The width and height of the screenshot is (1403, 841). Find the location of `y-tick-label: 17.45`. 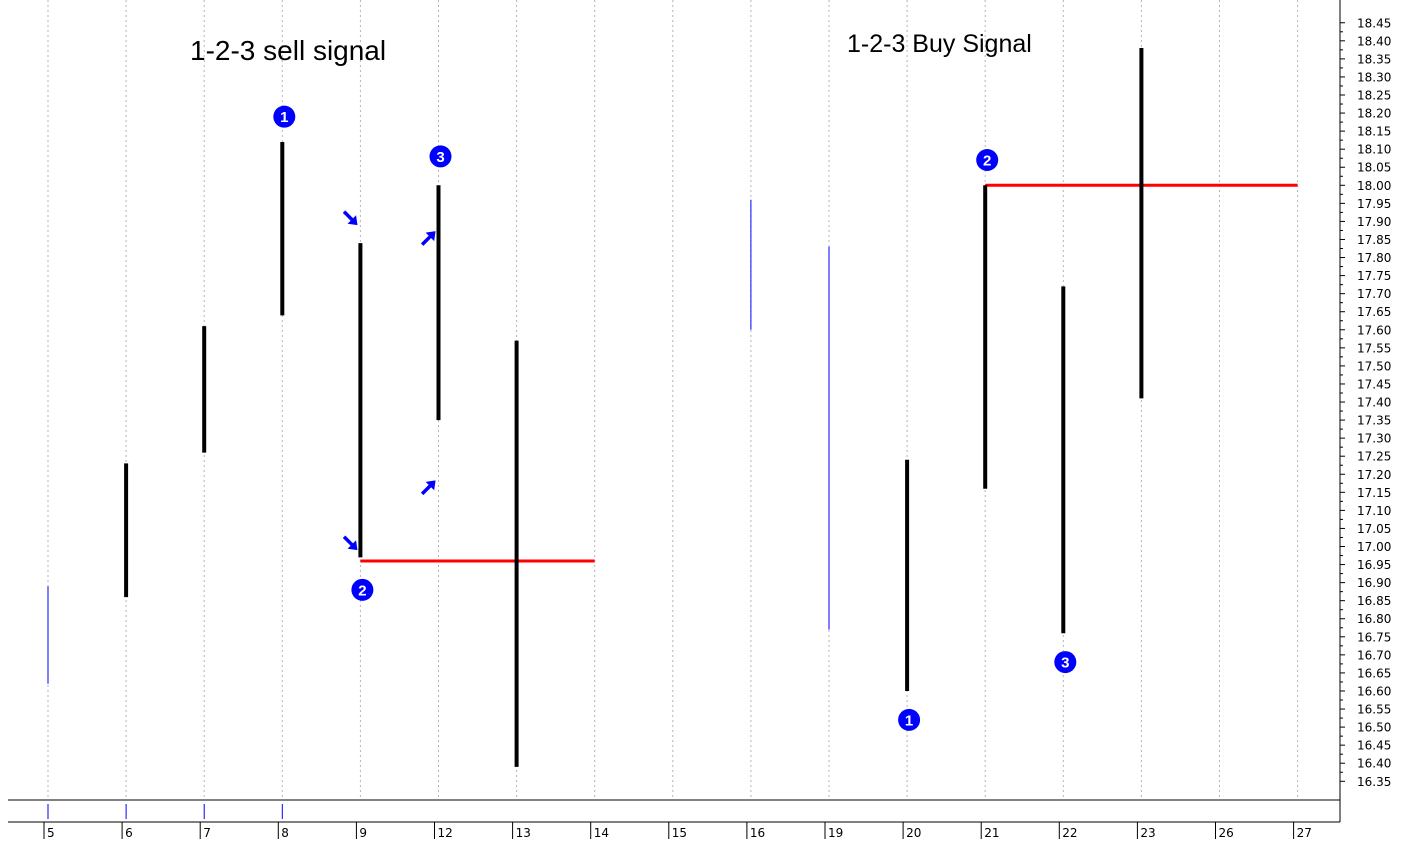

y-tick-label: 17.45 is located at coordinates (1374, 384).